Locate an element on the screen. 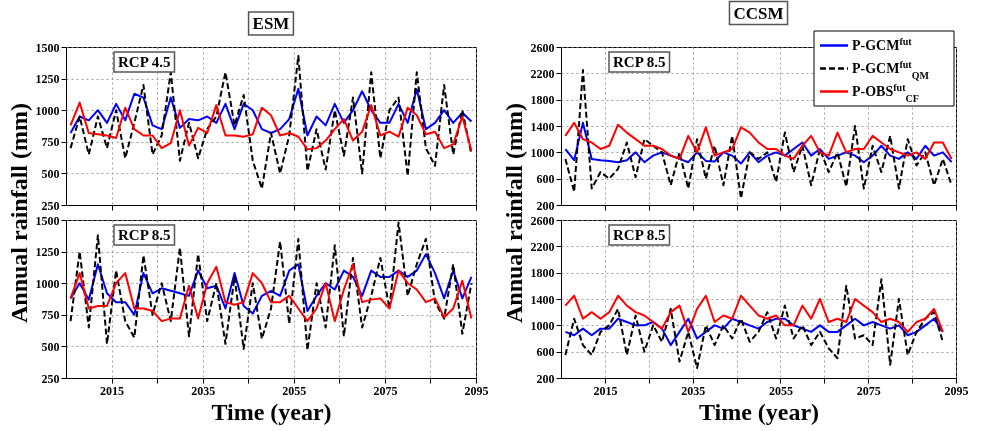  annotation: RCP 4.5 is located at coordinates (144, 62).